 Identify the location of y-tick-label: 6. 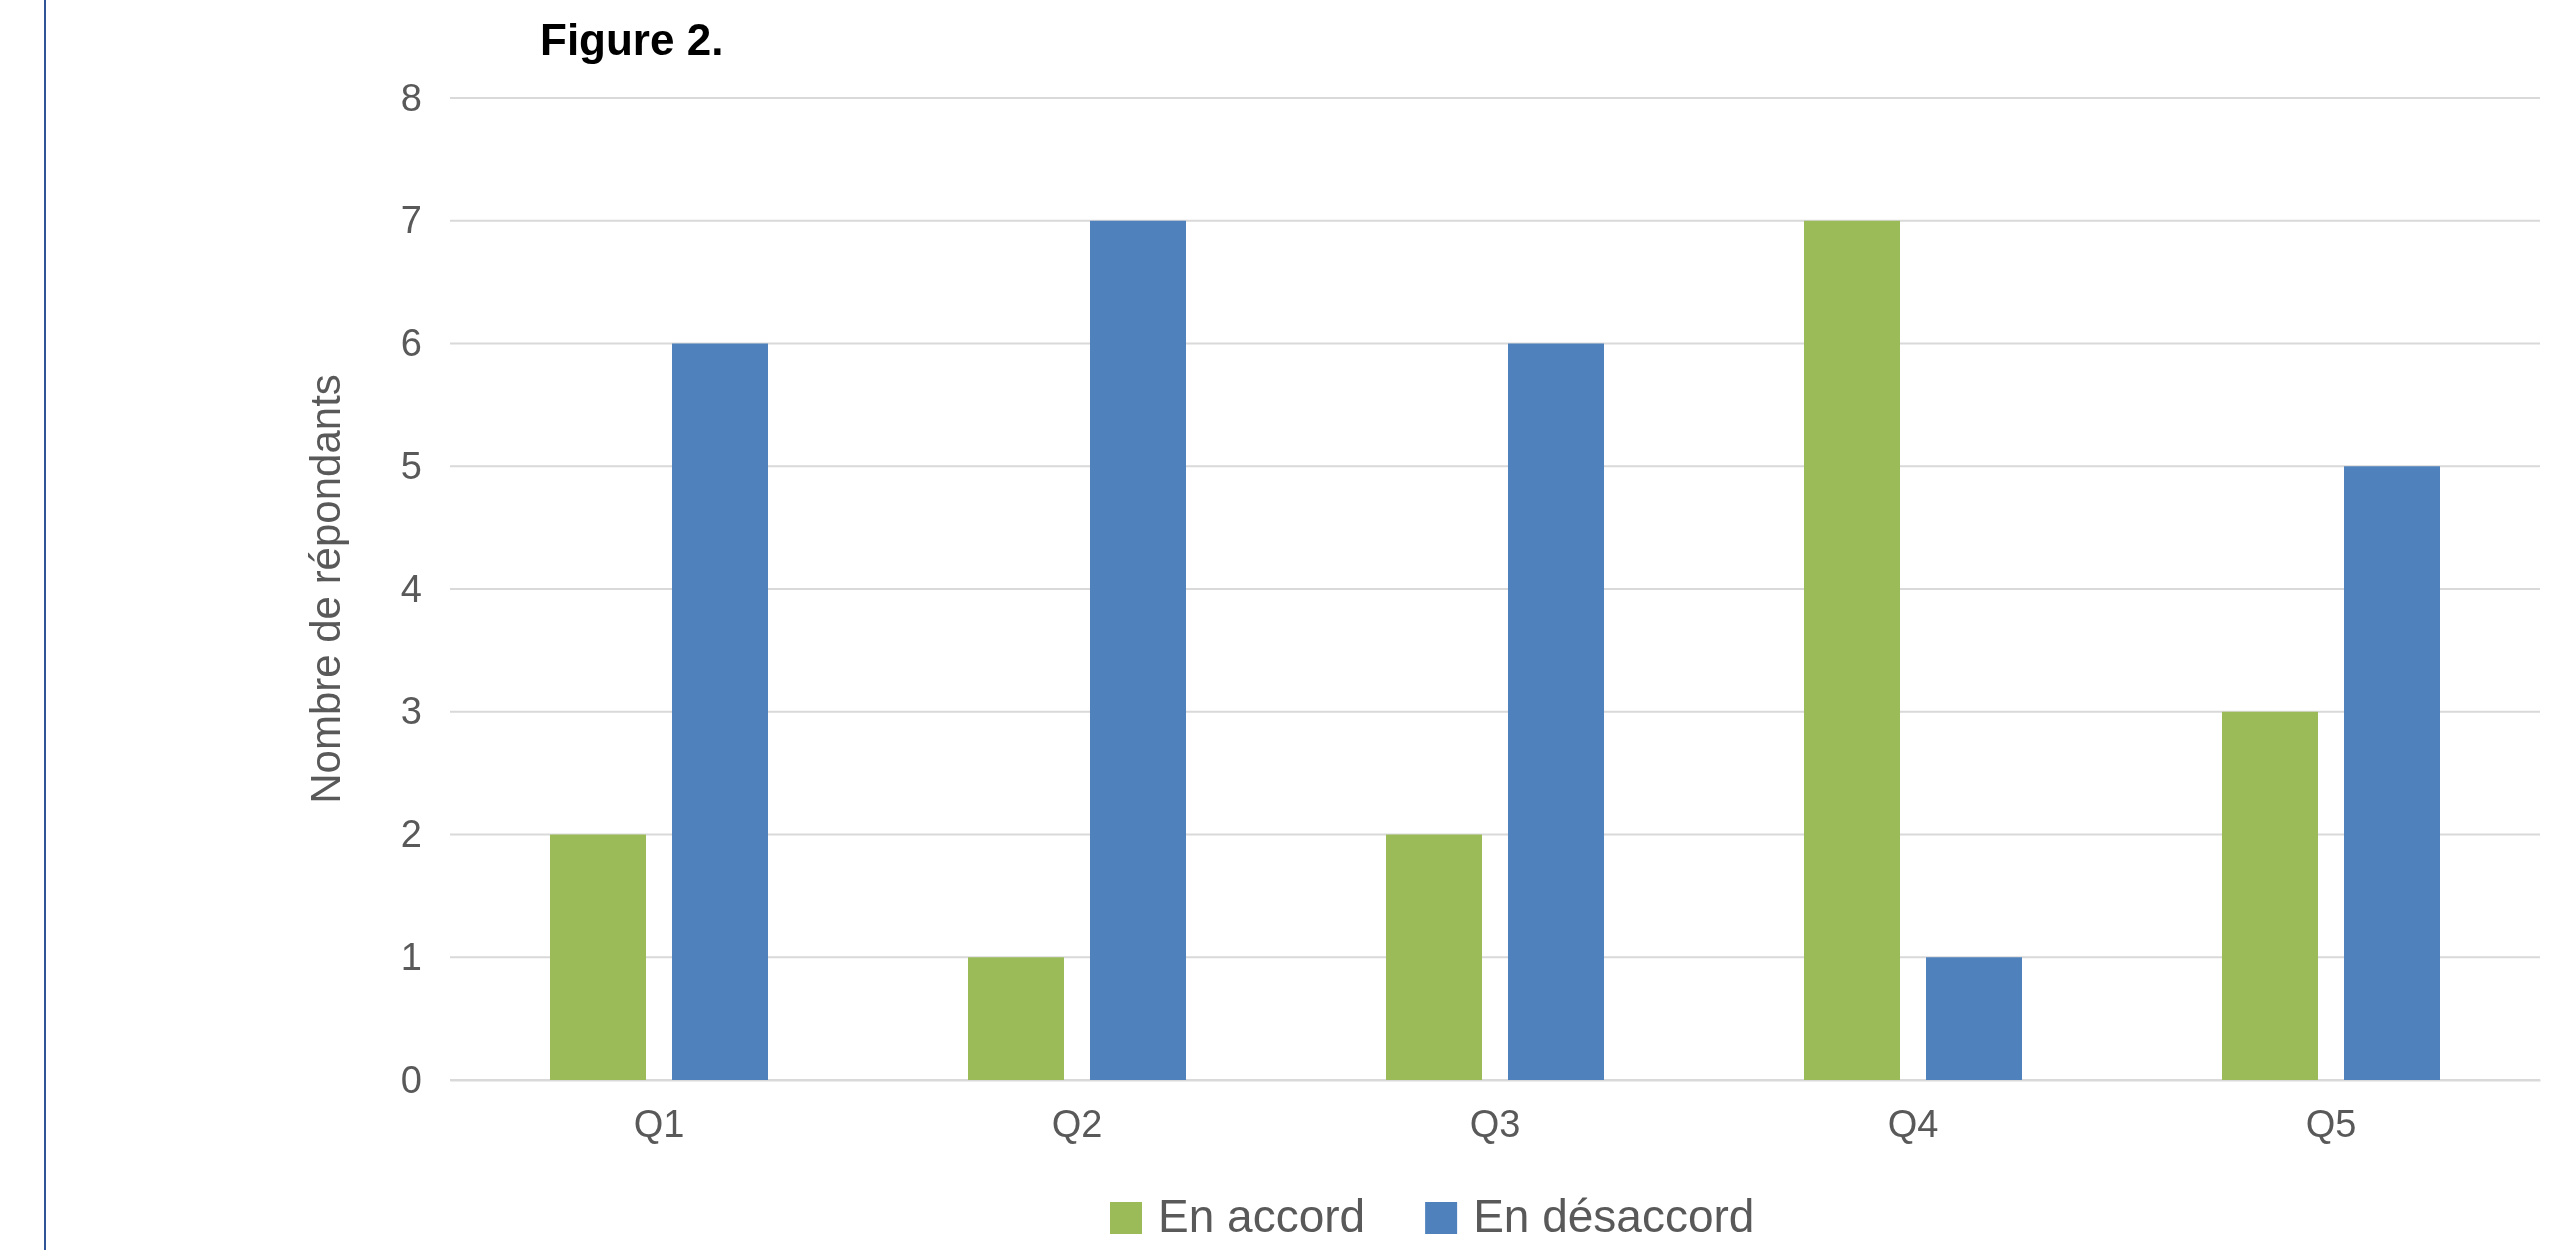
(411, 343).